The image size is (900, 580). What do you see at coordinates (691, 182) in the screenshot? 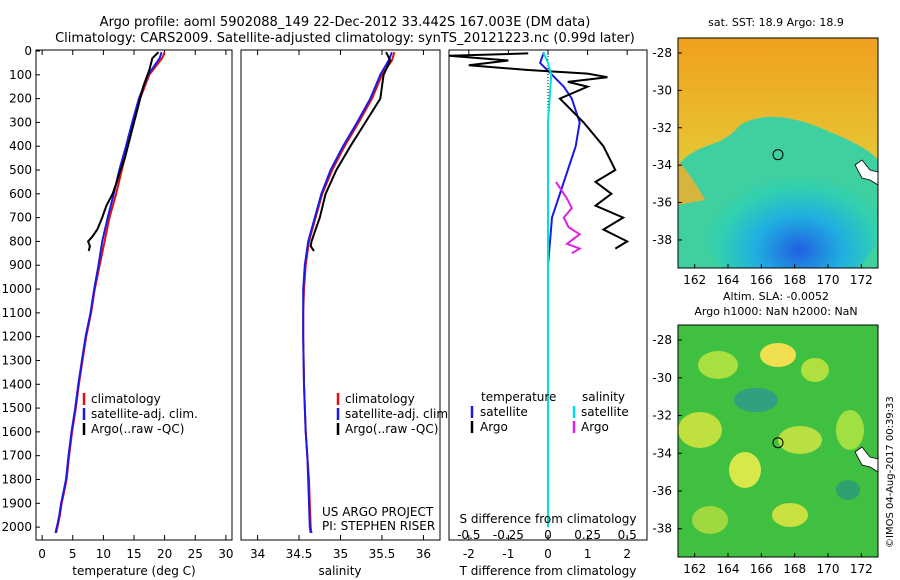
I see `sst-warm-tongue` at bounding box center [691, 182].